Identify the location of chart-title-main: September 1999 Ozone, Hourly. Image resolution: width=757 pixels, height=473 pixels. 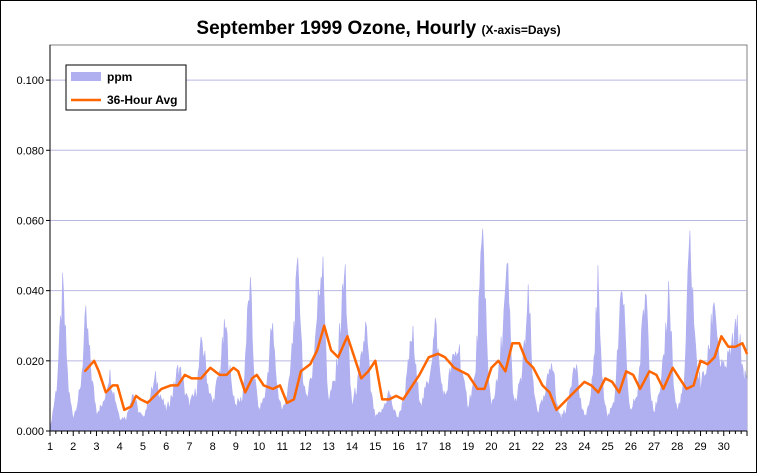
(336, 28).